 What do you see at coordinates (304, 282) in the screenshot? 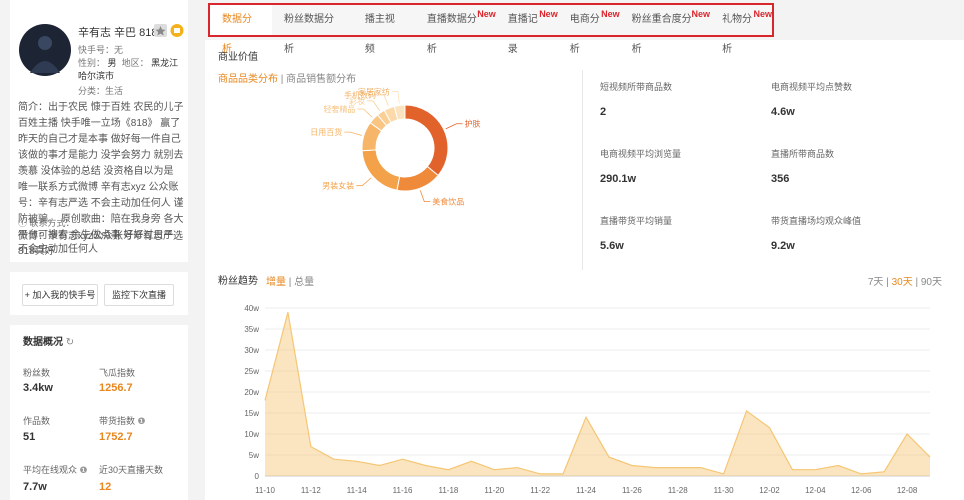
I see `mode-tab: 总量` at bounding box center [304, 282].